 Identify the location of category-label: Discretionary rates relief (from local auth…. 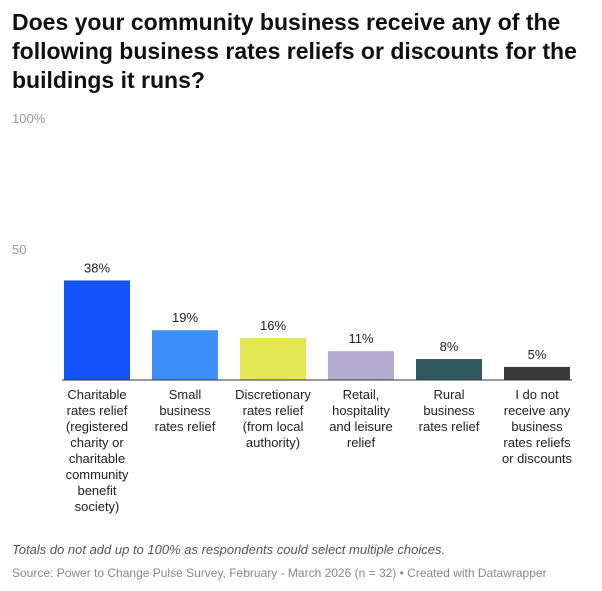
(273, 418).